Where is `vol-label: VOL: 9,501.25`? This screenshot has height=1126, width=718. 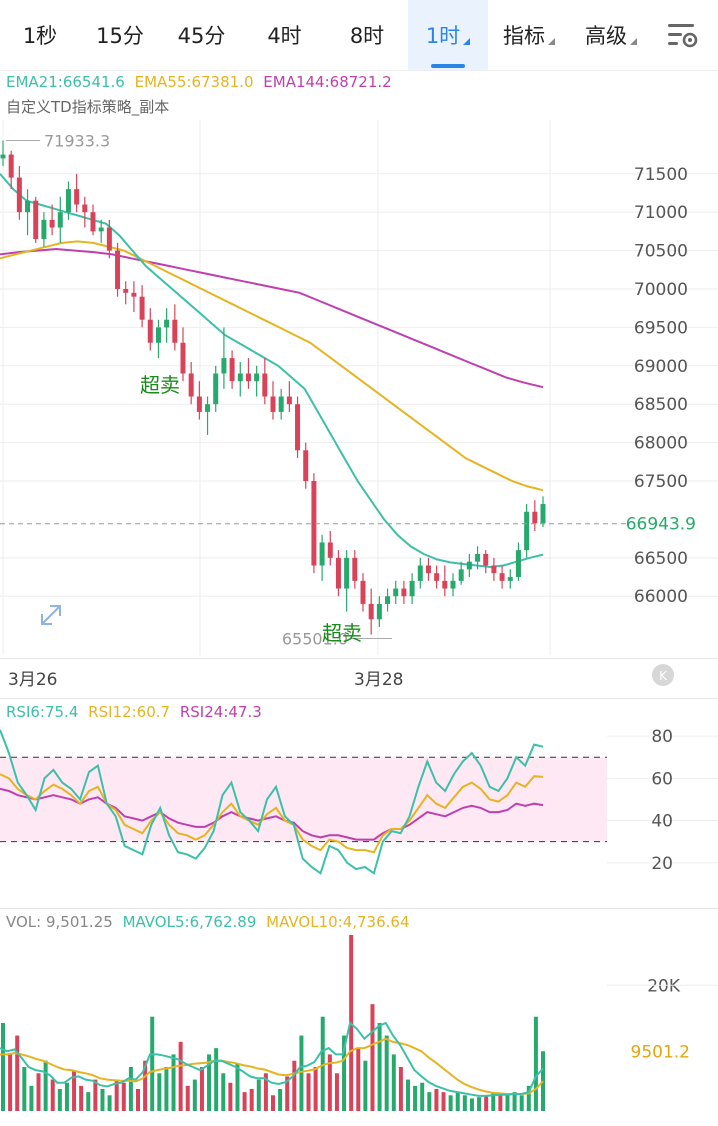
vol-label: VOL: 9,501.25 is located at coordinates (59, 922).